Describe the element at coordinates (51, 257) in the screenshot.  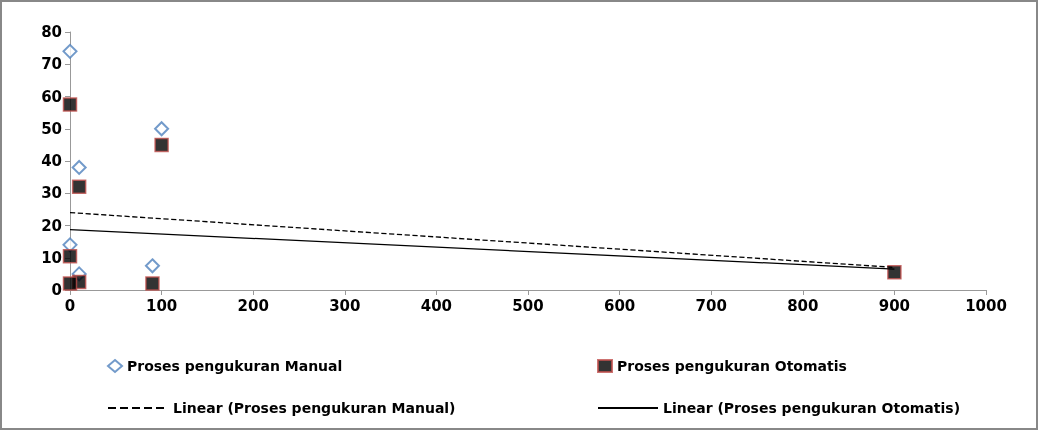
I see `y-tick-label: 10` at that location.